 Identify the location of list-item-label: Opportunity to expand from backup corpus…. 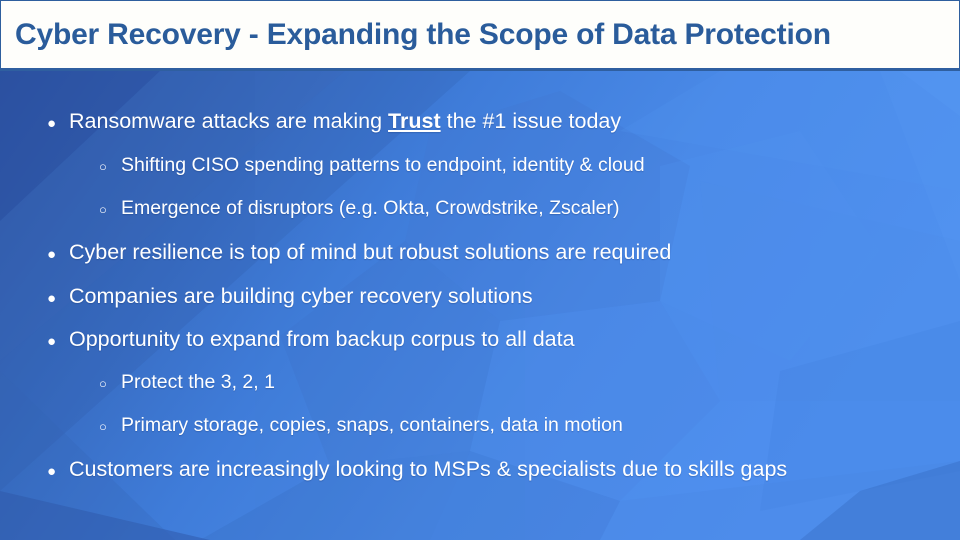
(322, 339).